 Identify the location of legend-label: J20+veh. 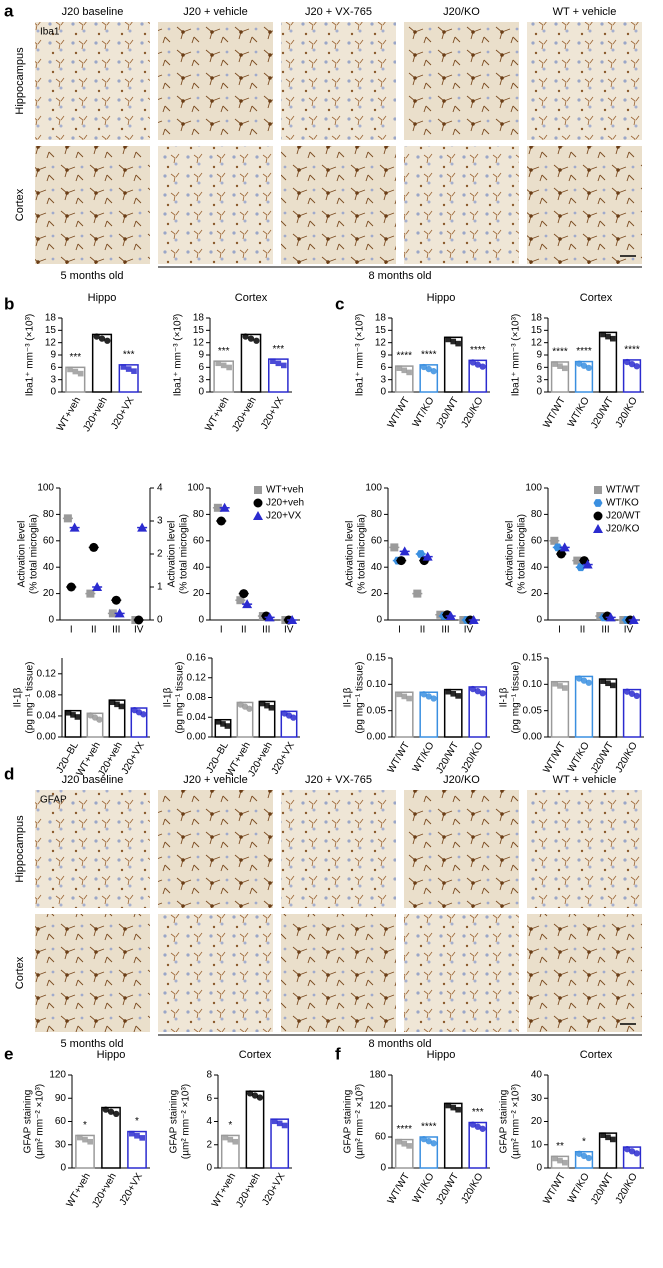
(285, 503).